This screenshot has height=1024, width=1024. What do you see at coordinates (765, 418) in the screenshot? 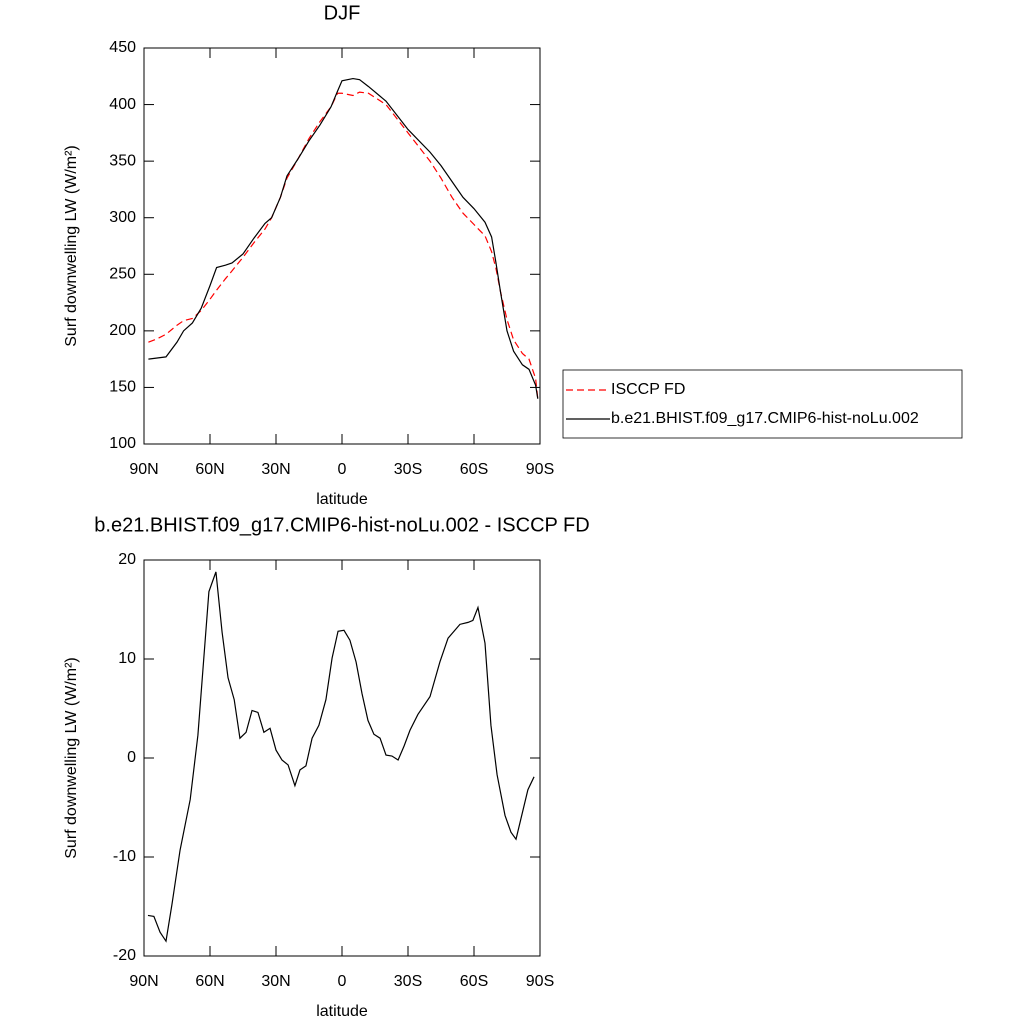
I see `legend-label: b.e21.BHIST.f09_g17.CMIP6-hist-noLu.002` at bounding box center [765, 418].